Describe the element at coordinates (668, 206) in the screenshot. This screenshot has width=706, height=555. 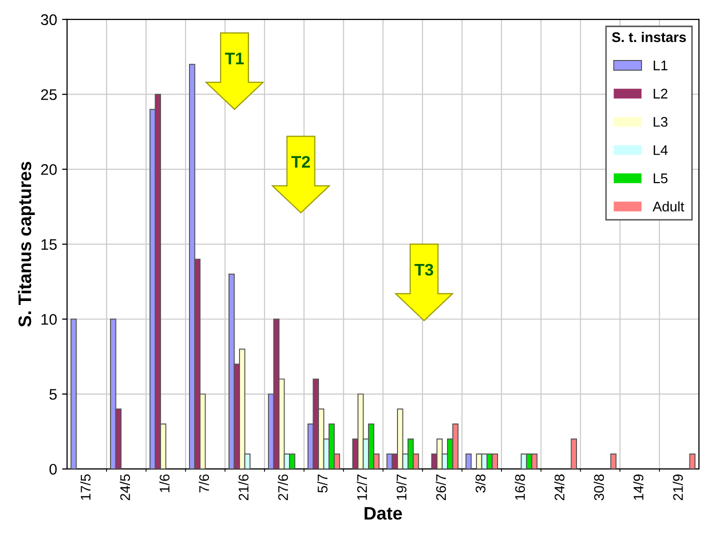
I see `legend-label: Adult` at that location.